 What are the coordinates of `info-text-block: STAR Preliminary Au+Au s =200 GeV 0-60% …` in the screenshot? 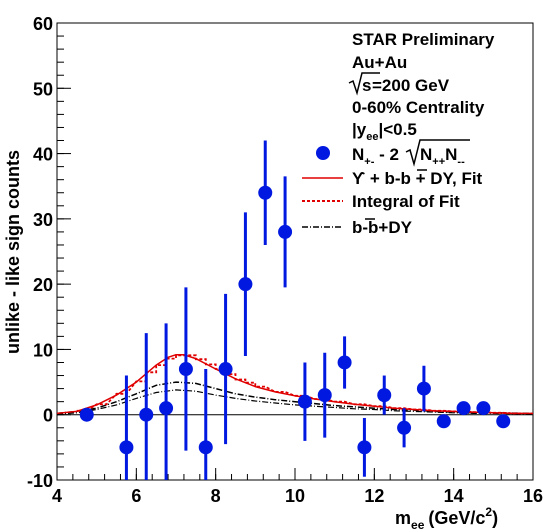 It's located at (421, 86).